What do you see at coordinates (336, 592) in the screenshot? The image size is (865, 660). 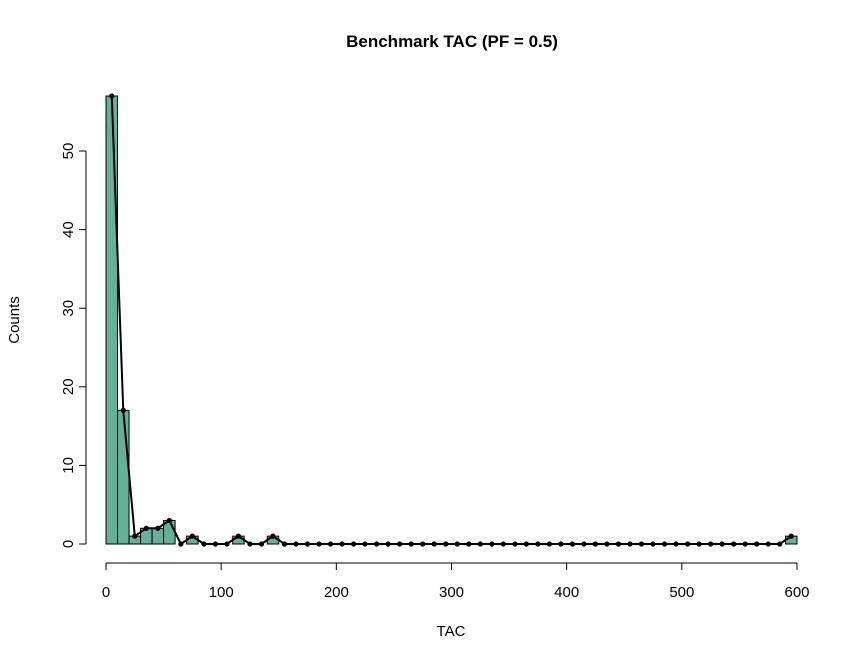 I see `x-tick-label: 200` at bounding box center [336, 592].